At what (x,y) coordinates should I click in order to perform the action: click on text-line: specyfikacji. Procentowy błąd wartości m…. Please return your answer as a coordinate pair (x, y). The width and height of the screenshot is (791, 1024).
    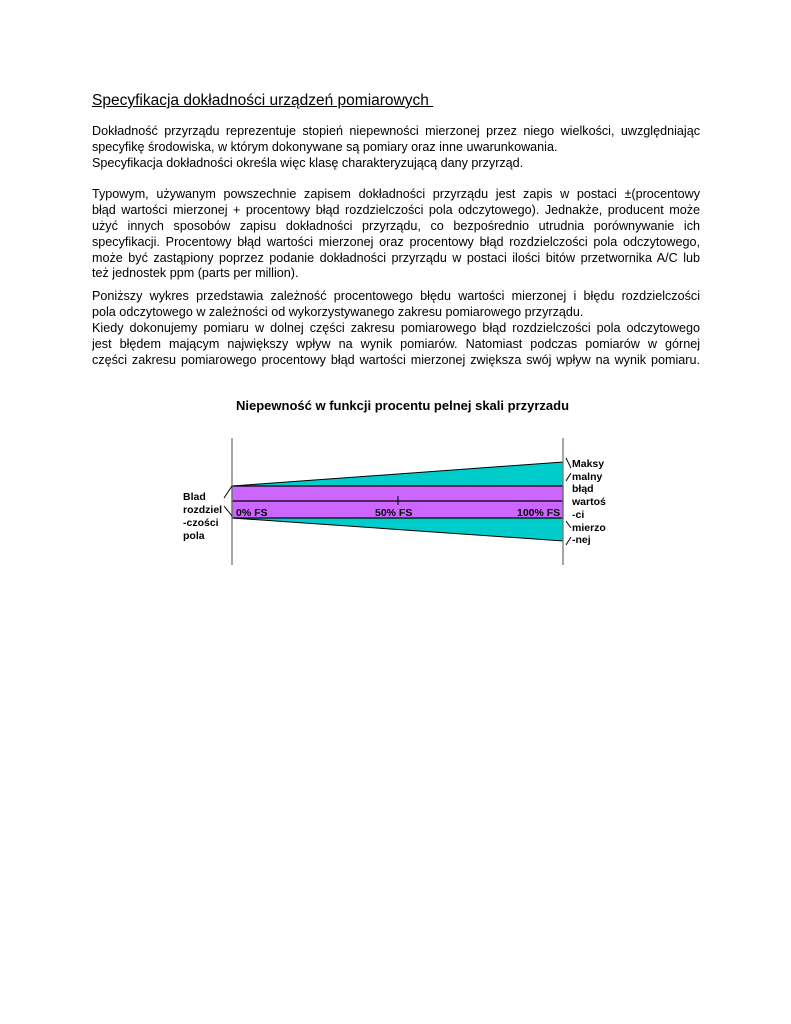
    Looking at the image, I should click on (396, 241).